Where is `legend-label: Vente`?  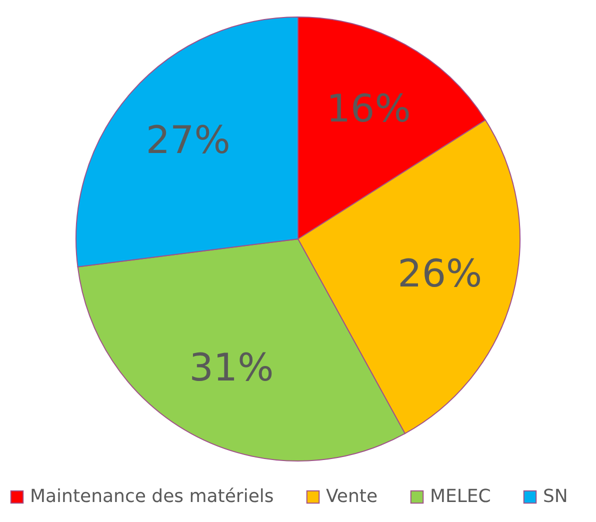
legend-label: Vente is located at coordinates (352, 496).